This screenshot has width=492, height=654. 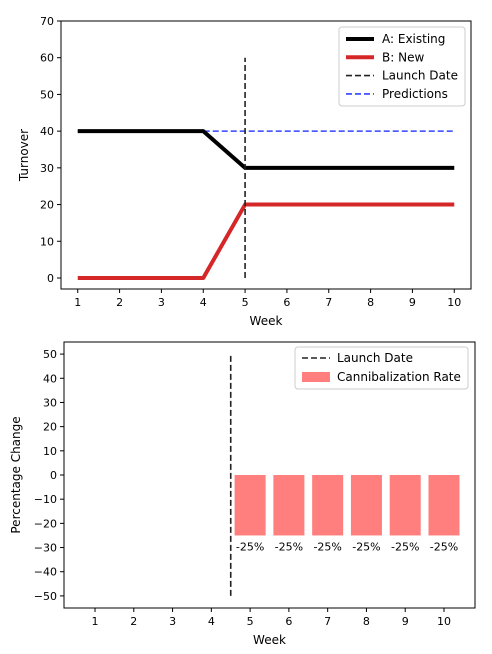 What do you see at coordinates (316, 377) in the screenshot?
I see `legend-swatch` at bounding box center [316, 377].